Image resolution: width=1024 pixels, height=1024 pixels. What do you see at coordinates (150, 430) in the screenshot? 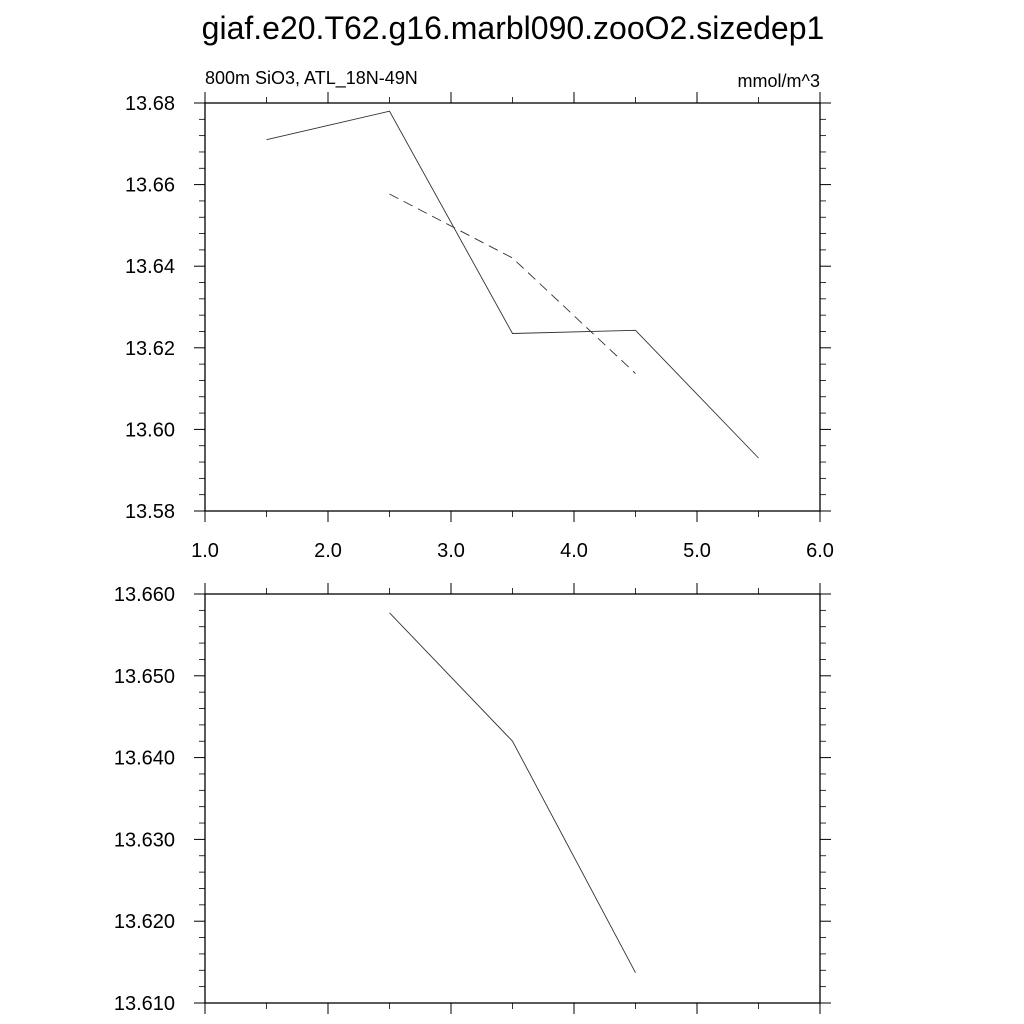
I see `y-tick-label: 13.60` at bounding box center [150, 430].